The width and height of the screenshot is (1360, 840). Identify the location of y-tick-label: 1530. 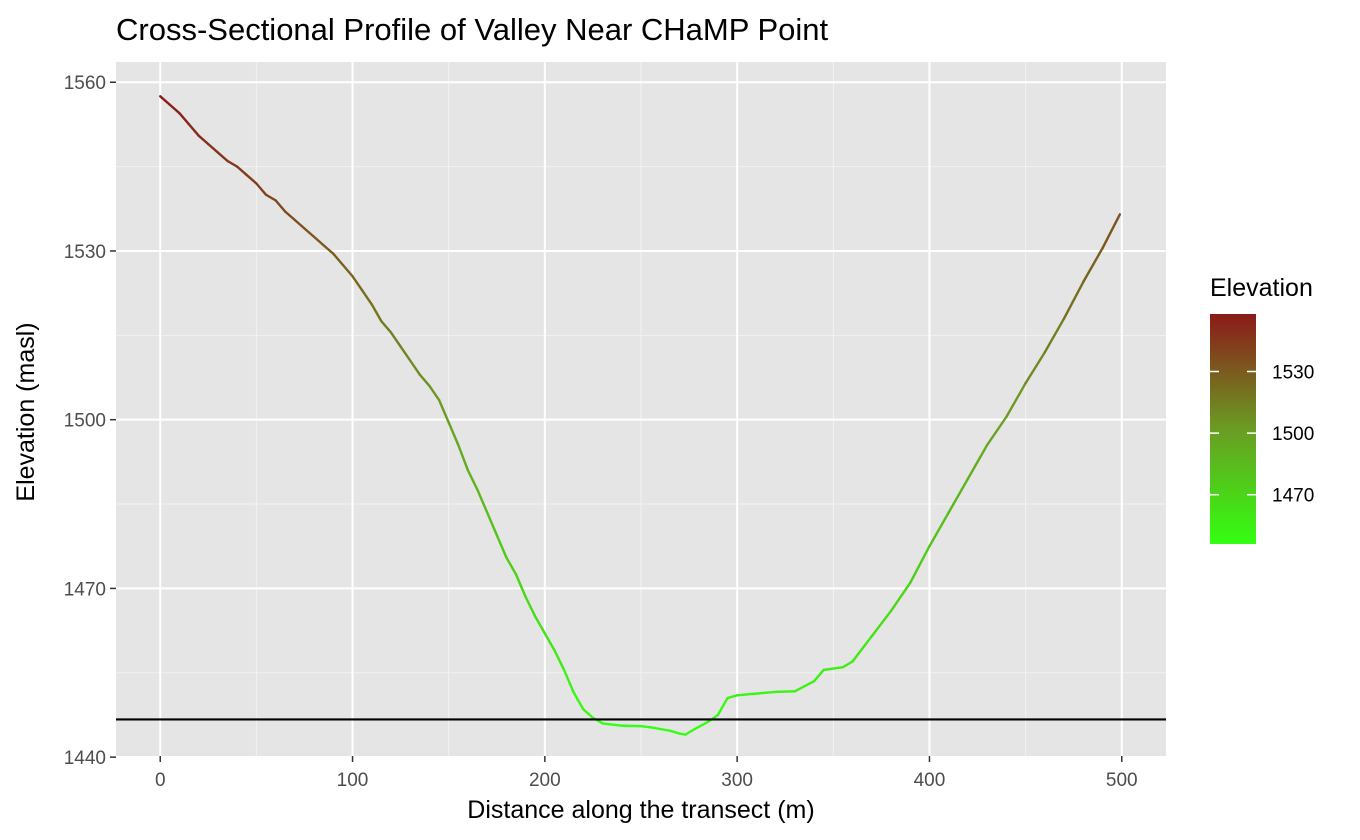
(85, 252).